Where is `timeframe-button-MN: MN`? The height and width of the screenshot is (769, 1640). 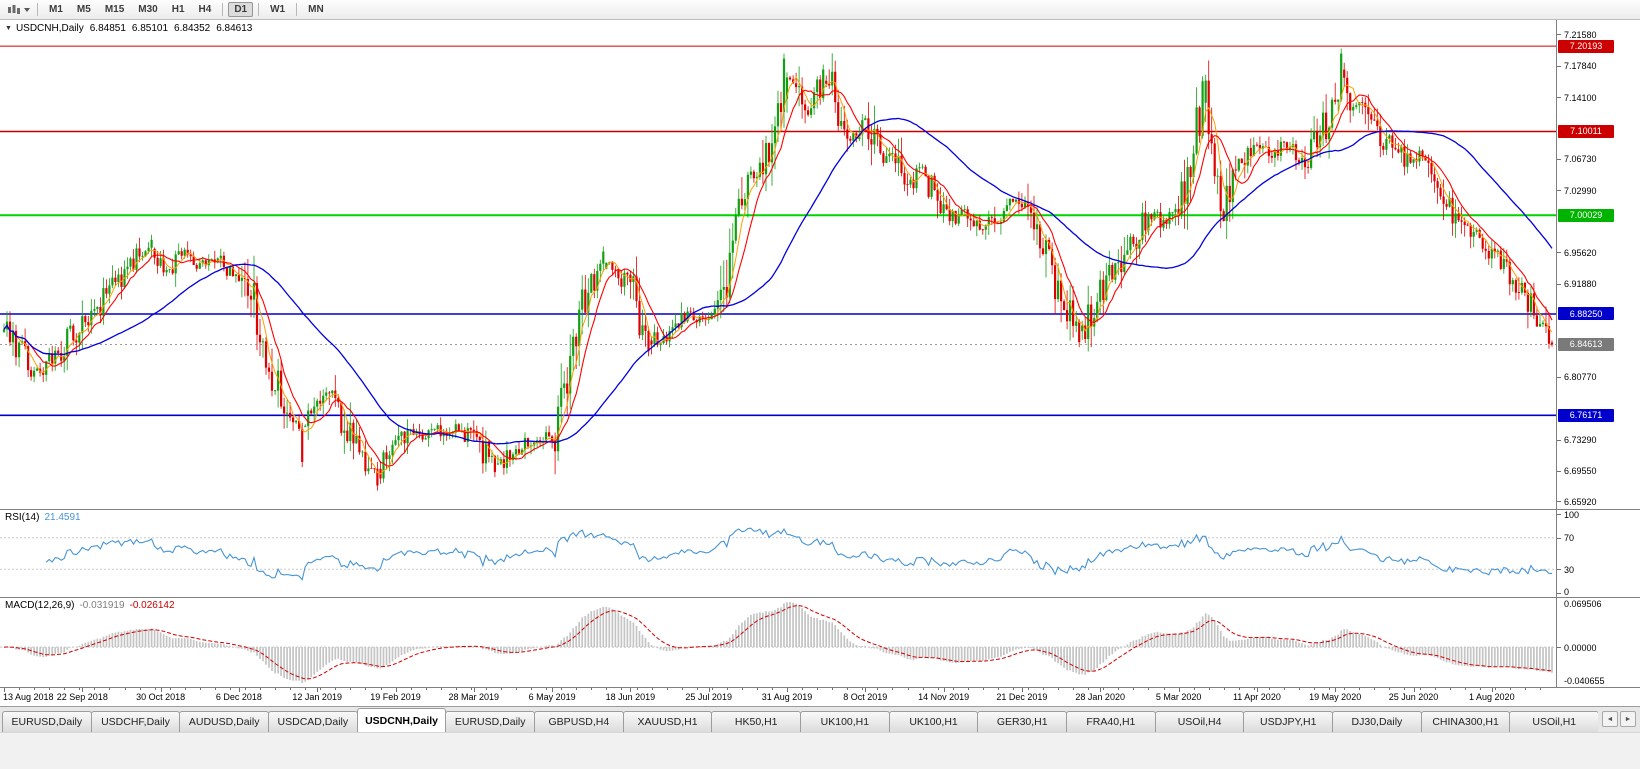
timeframe-button-MN: MN is located at coordinates (316, 9).